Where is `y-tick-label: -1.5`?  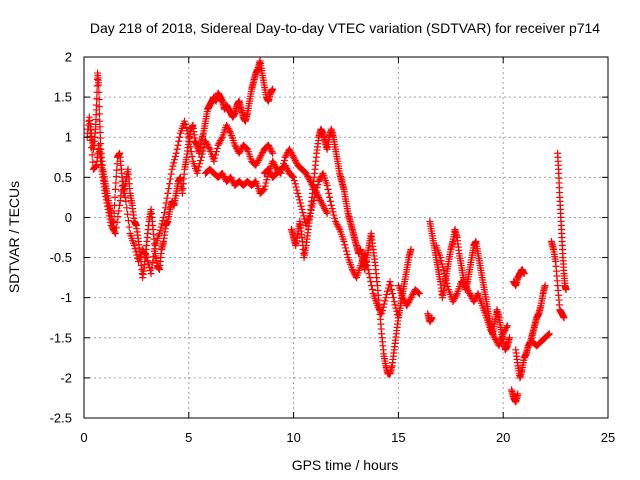
y-tick-label: -1.5 is located at coordinates (61, 337).